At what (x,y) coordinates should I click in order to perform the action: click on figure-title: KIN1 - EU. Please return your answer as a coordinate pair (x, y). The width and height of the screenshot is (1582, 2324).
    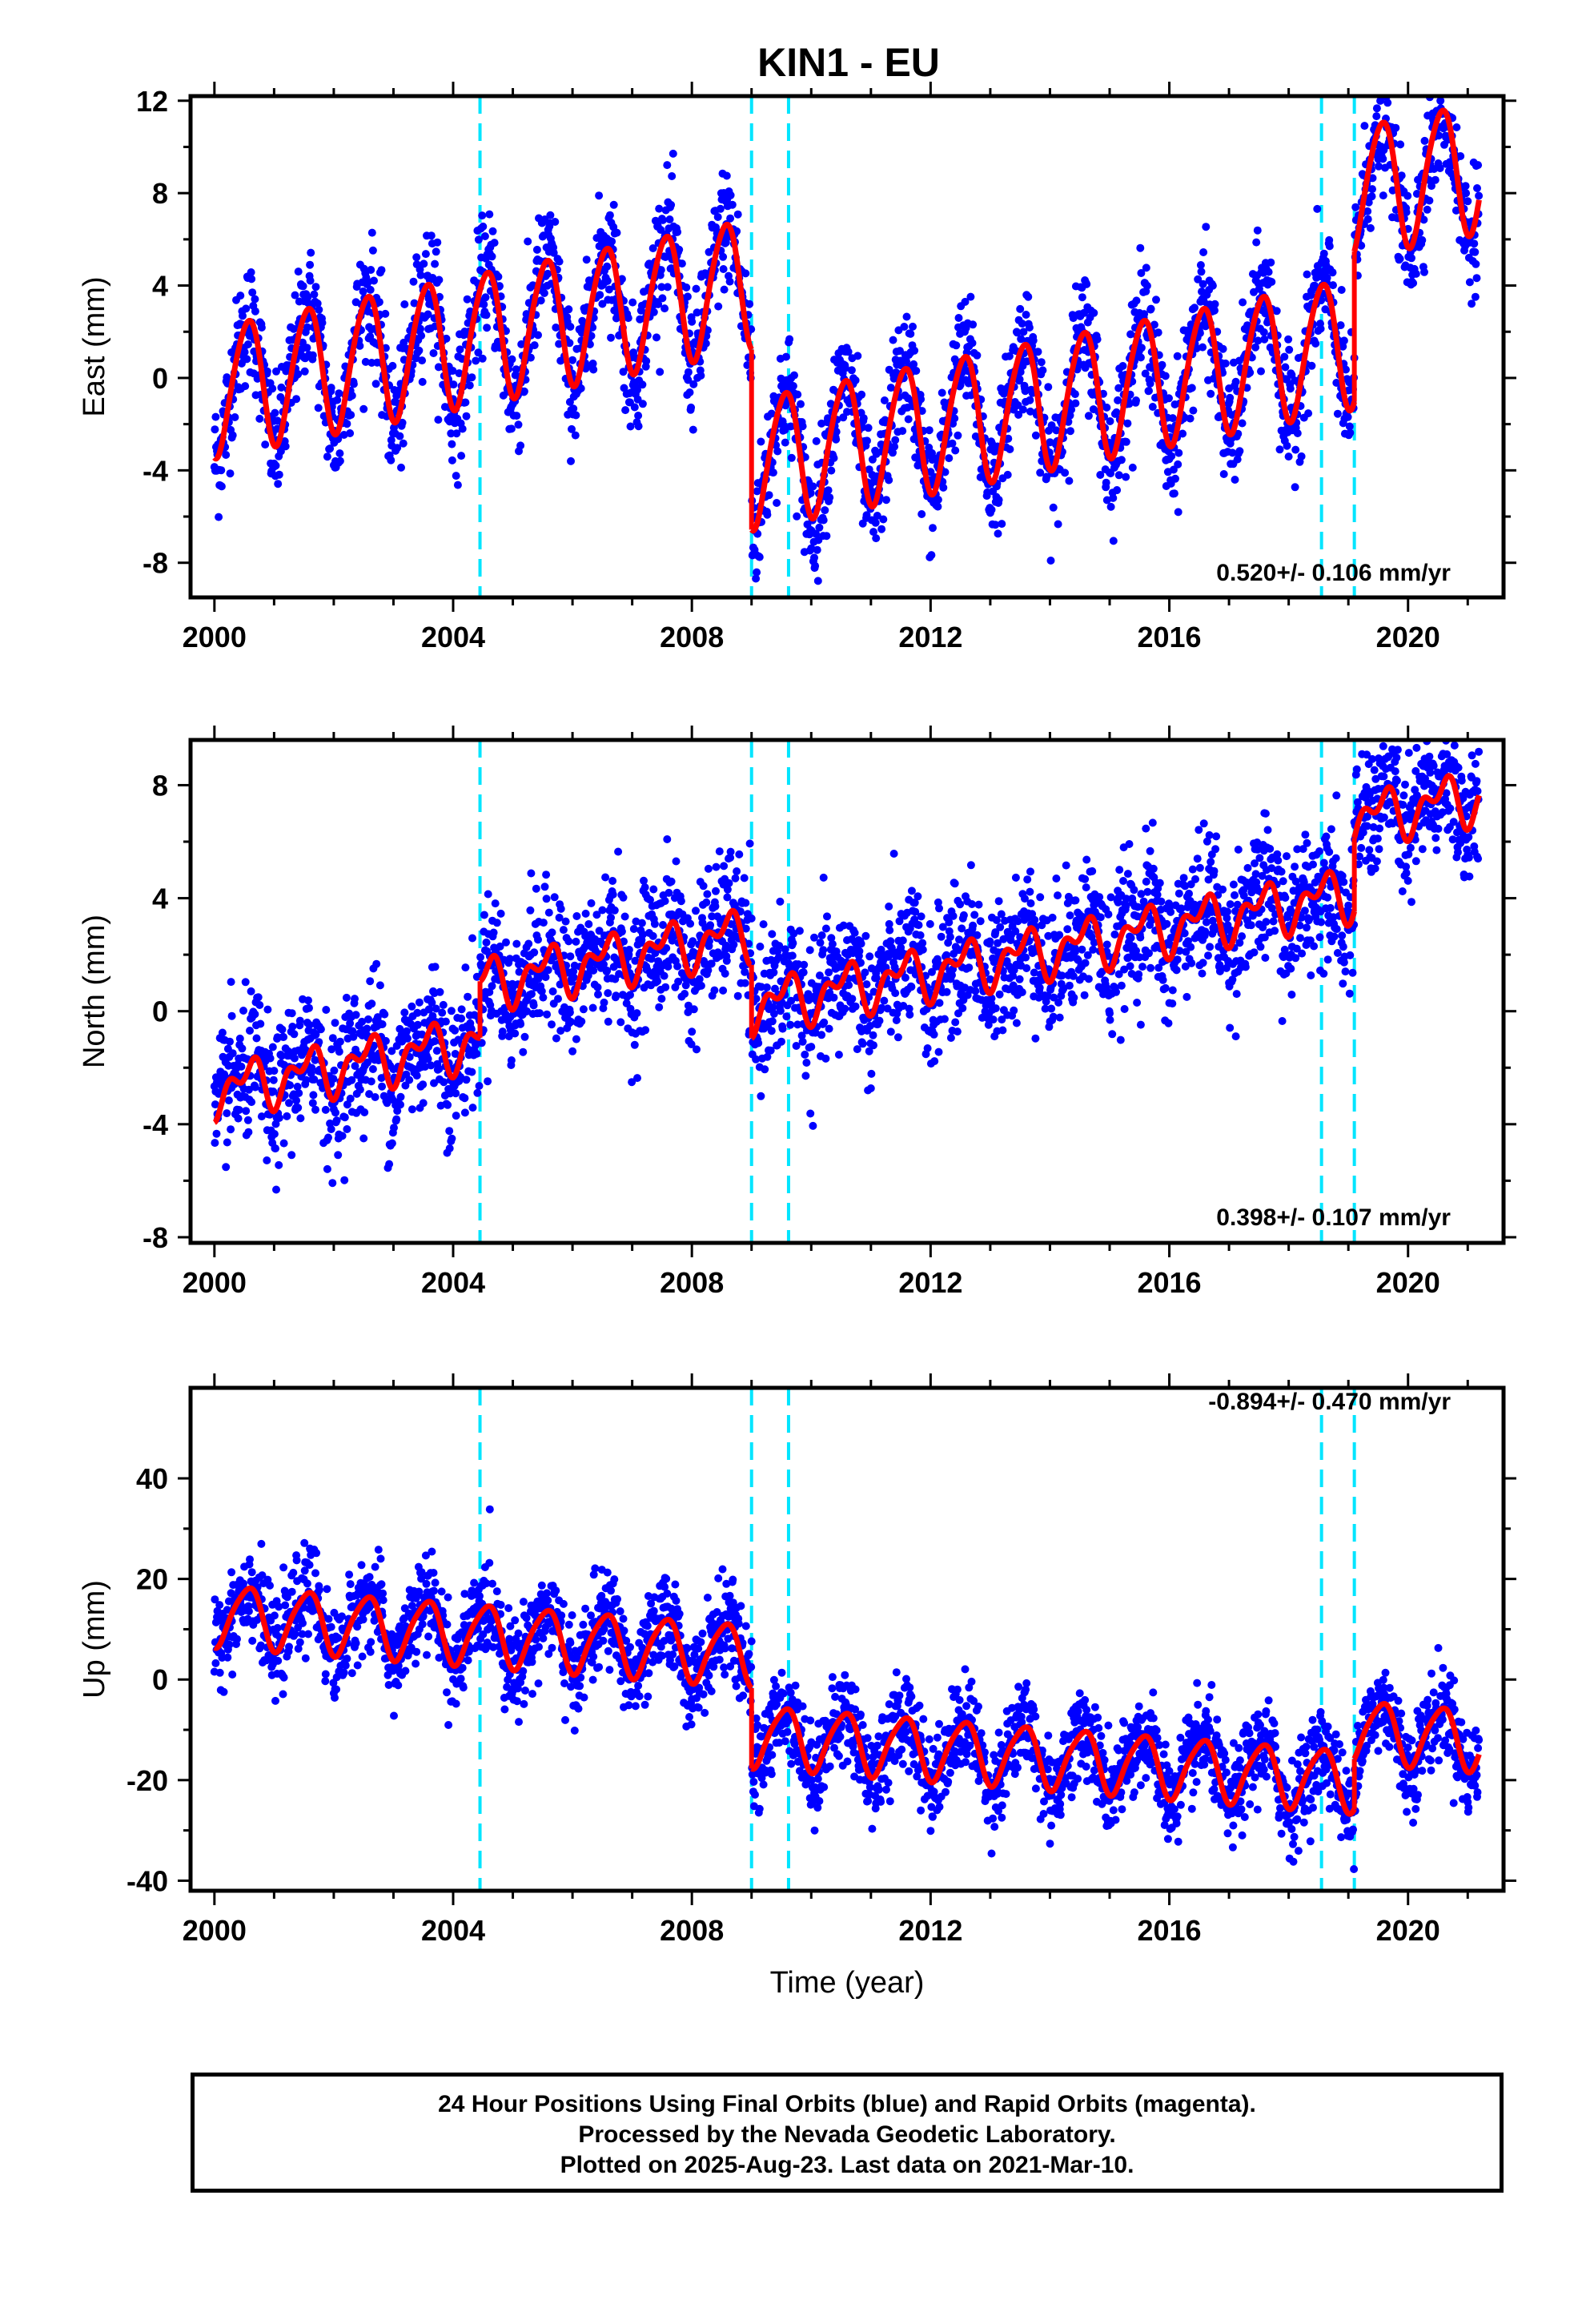
    Looking at the image, I should click on (848, 62).